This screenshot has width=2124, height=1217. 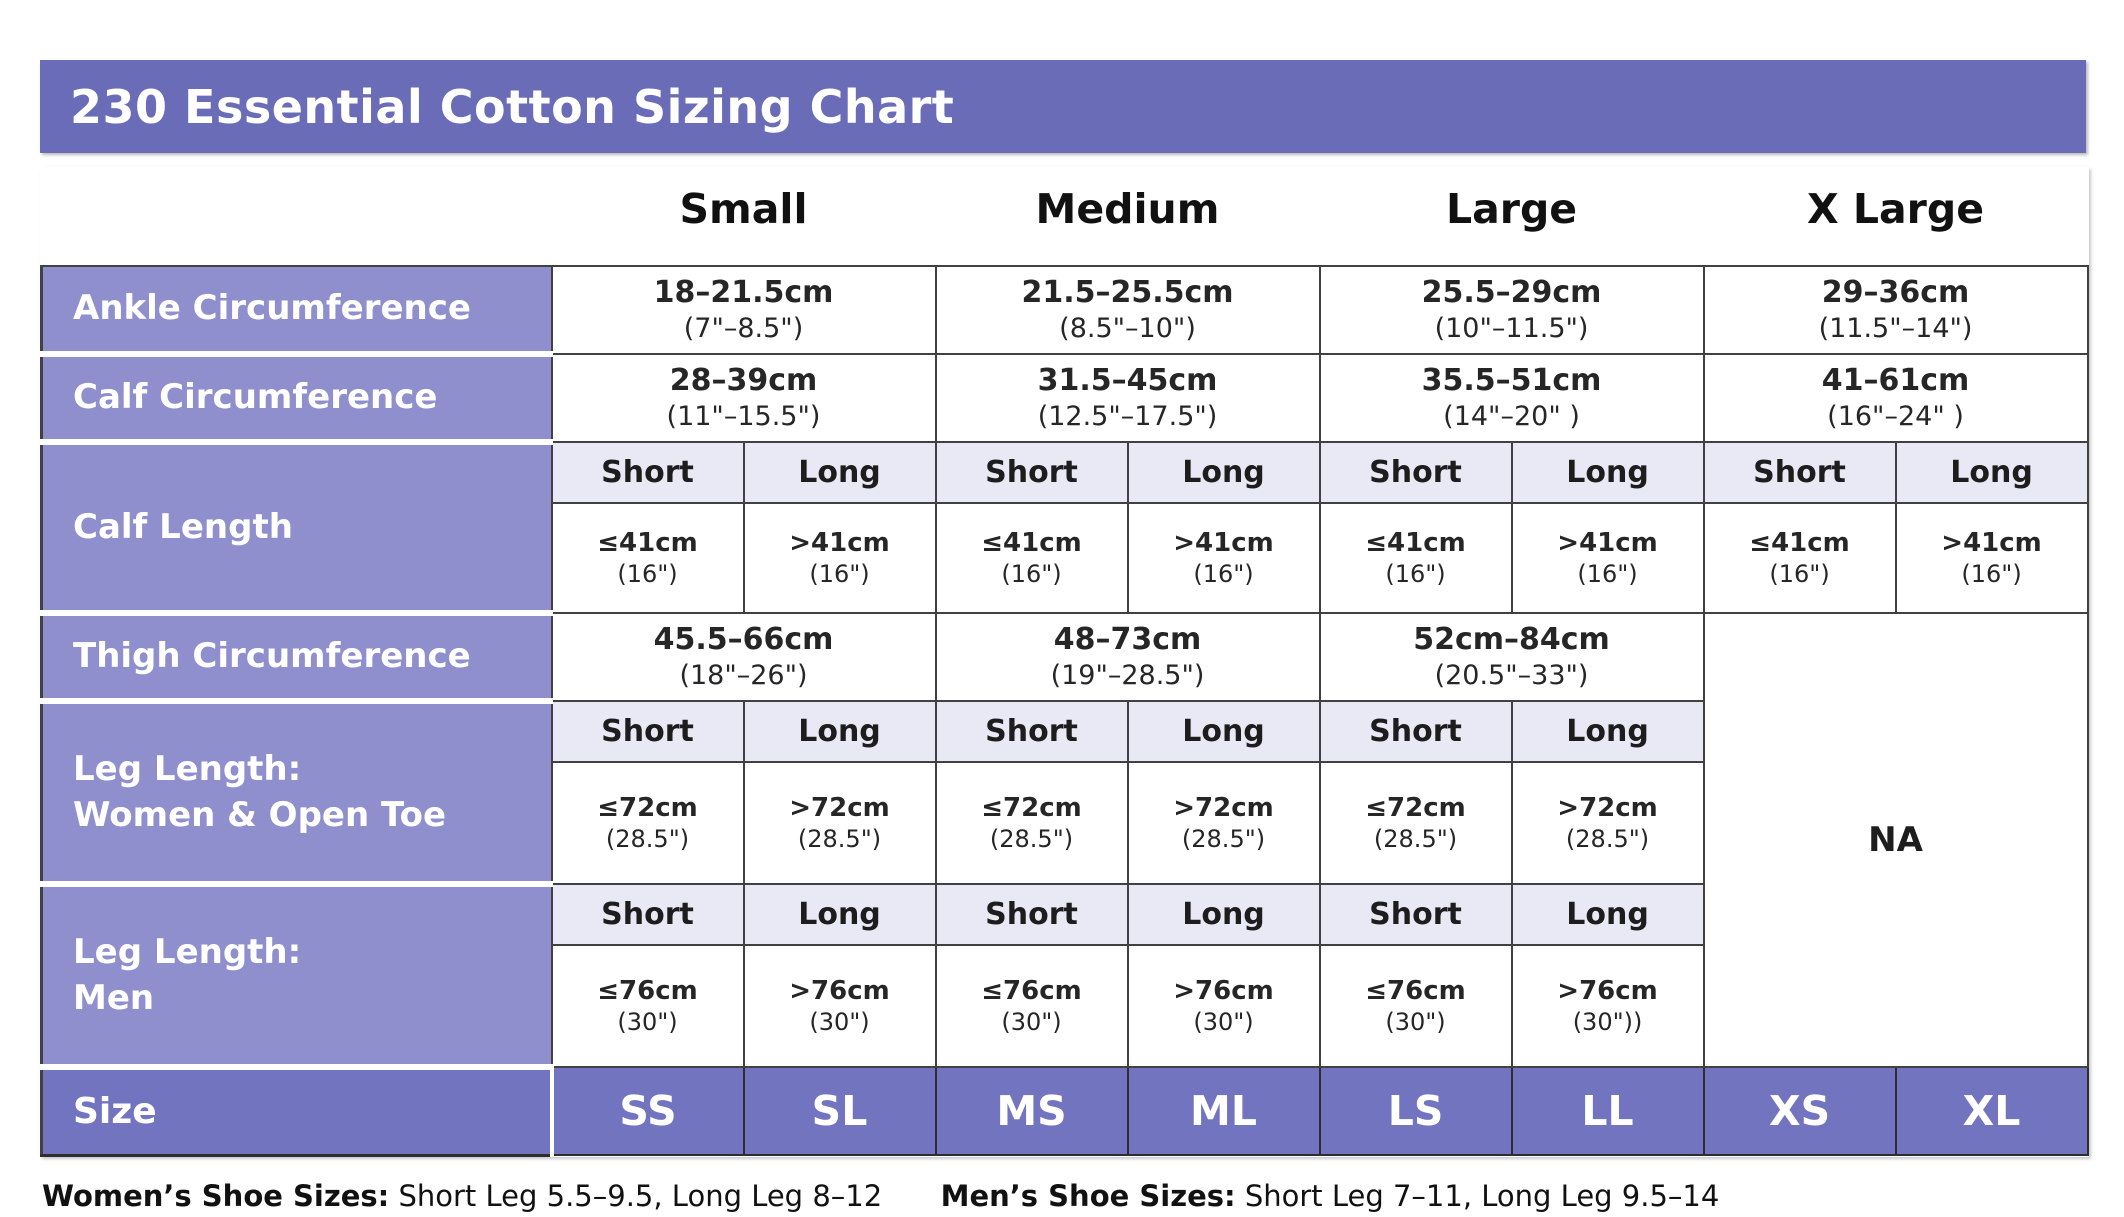 I want to click on size-cell-sl: SL, so click(x=839, y=1111).